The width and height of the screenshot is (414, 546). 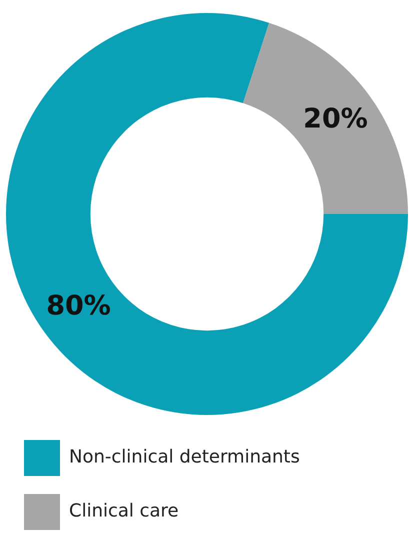 I want to click on legend-label: Clinical care, so click(x=124, y=511).